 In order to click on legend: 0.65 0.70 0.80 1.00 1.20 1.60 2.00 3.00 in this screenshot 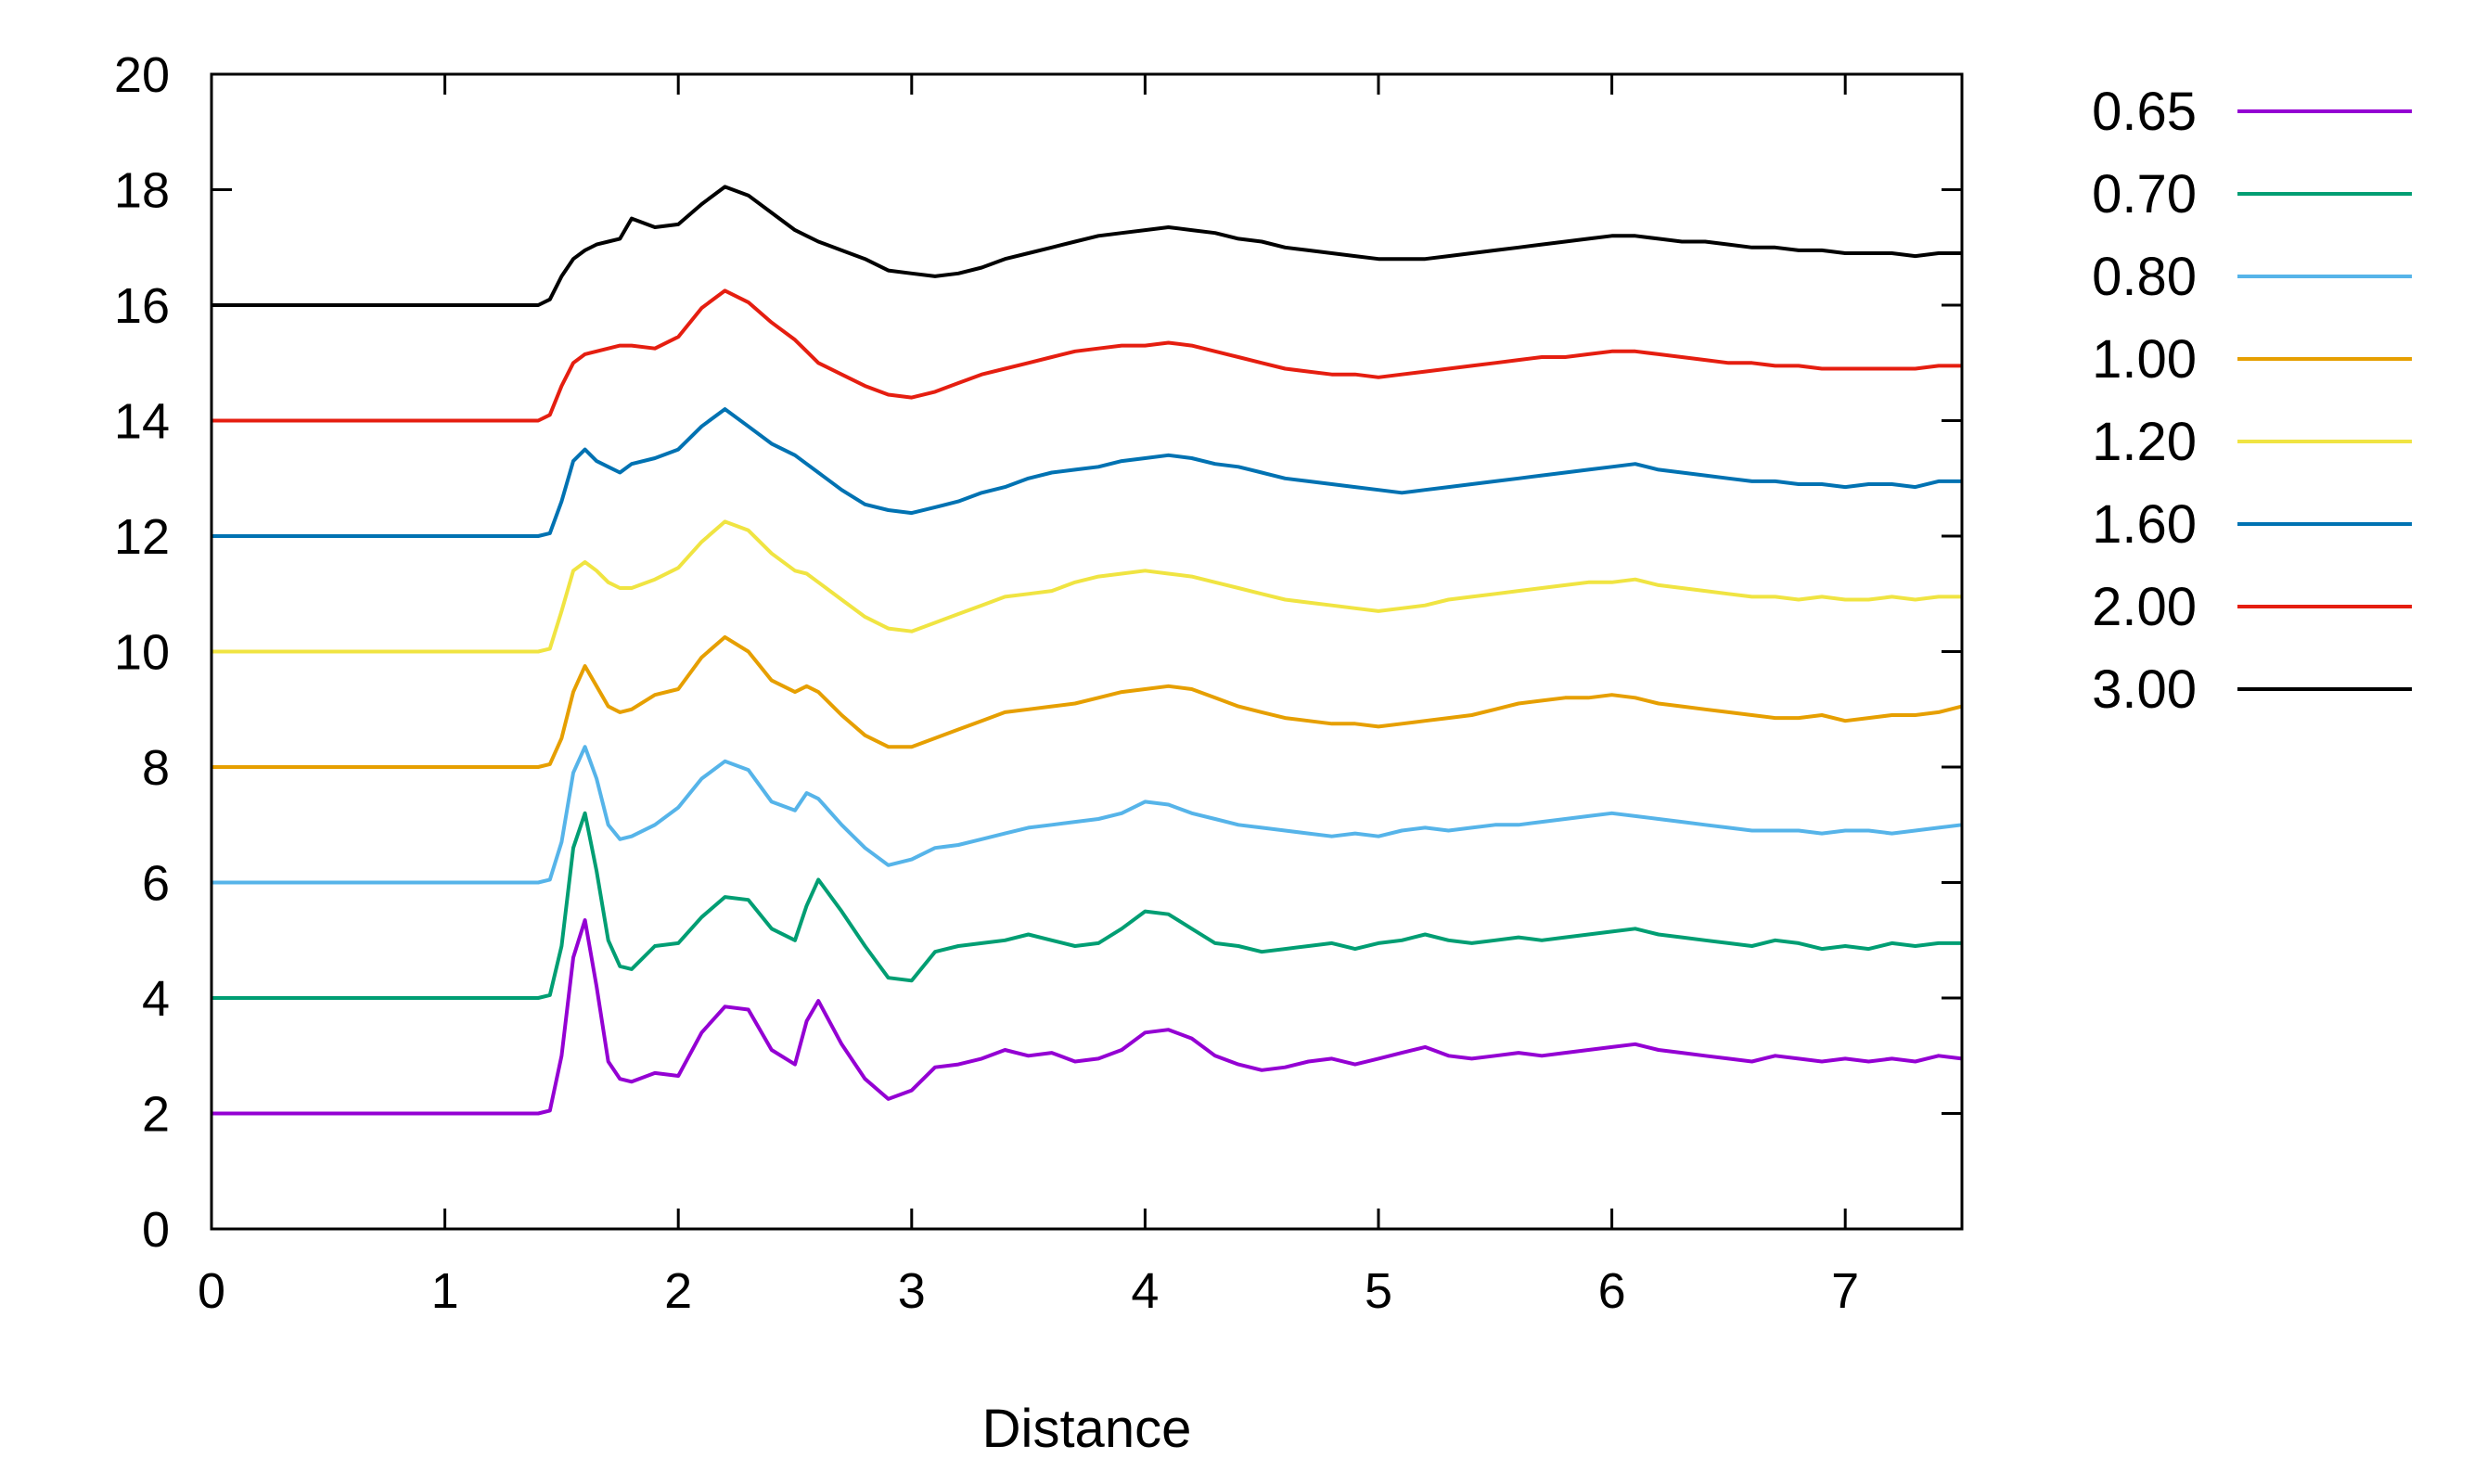, I will do `click(2252, 401)`.